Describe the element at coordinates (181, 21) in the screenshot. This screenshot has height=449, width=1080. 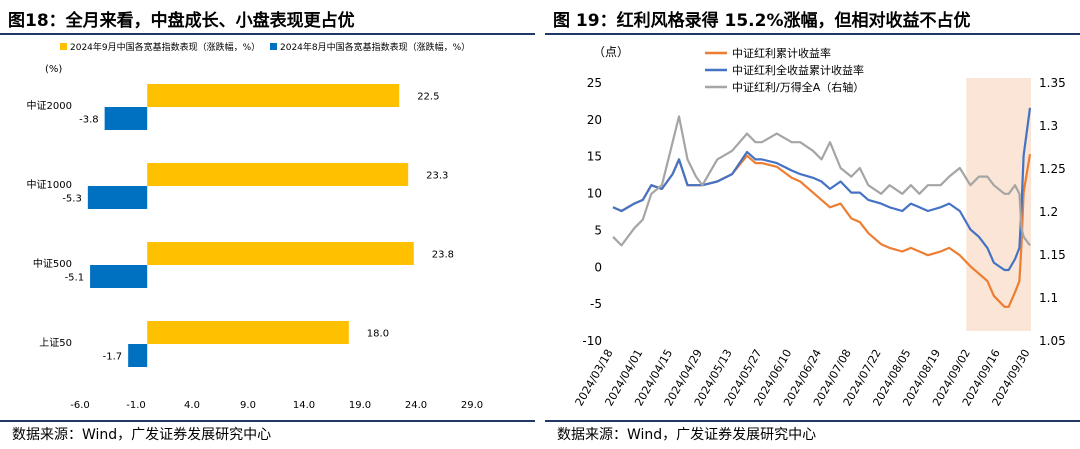
I see `left-figure-title: 图18：全月来看，中盘成长、小盘表现更占优` at that location.